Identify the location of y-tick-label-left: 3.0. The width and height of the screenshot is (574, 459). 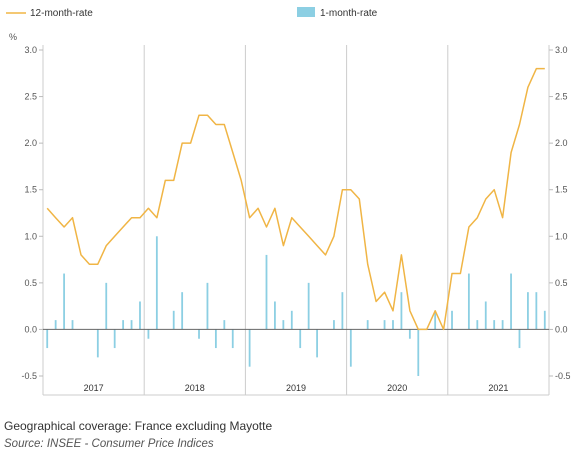
(30, 50).